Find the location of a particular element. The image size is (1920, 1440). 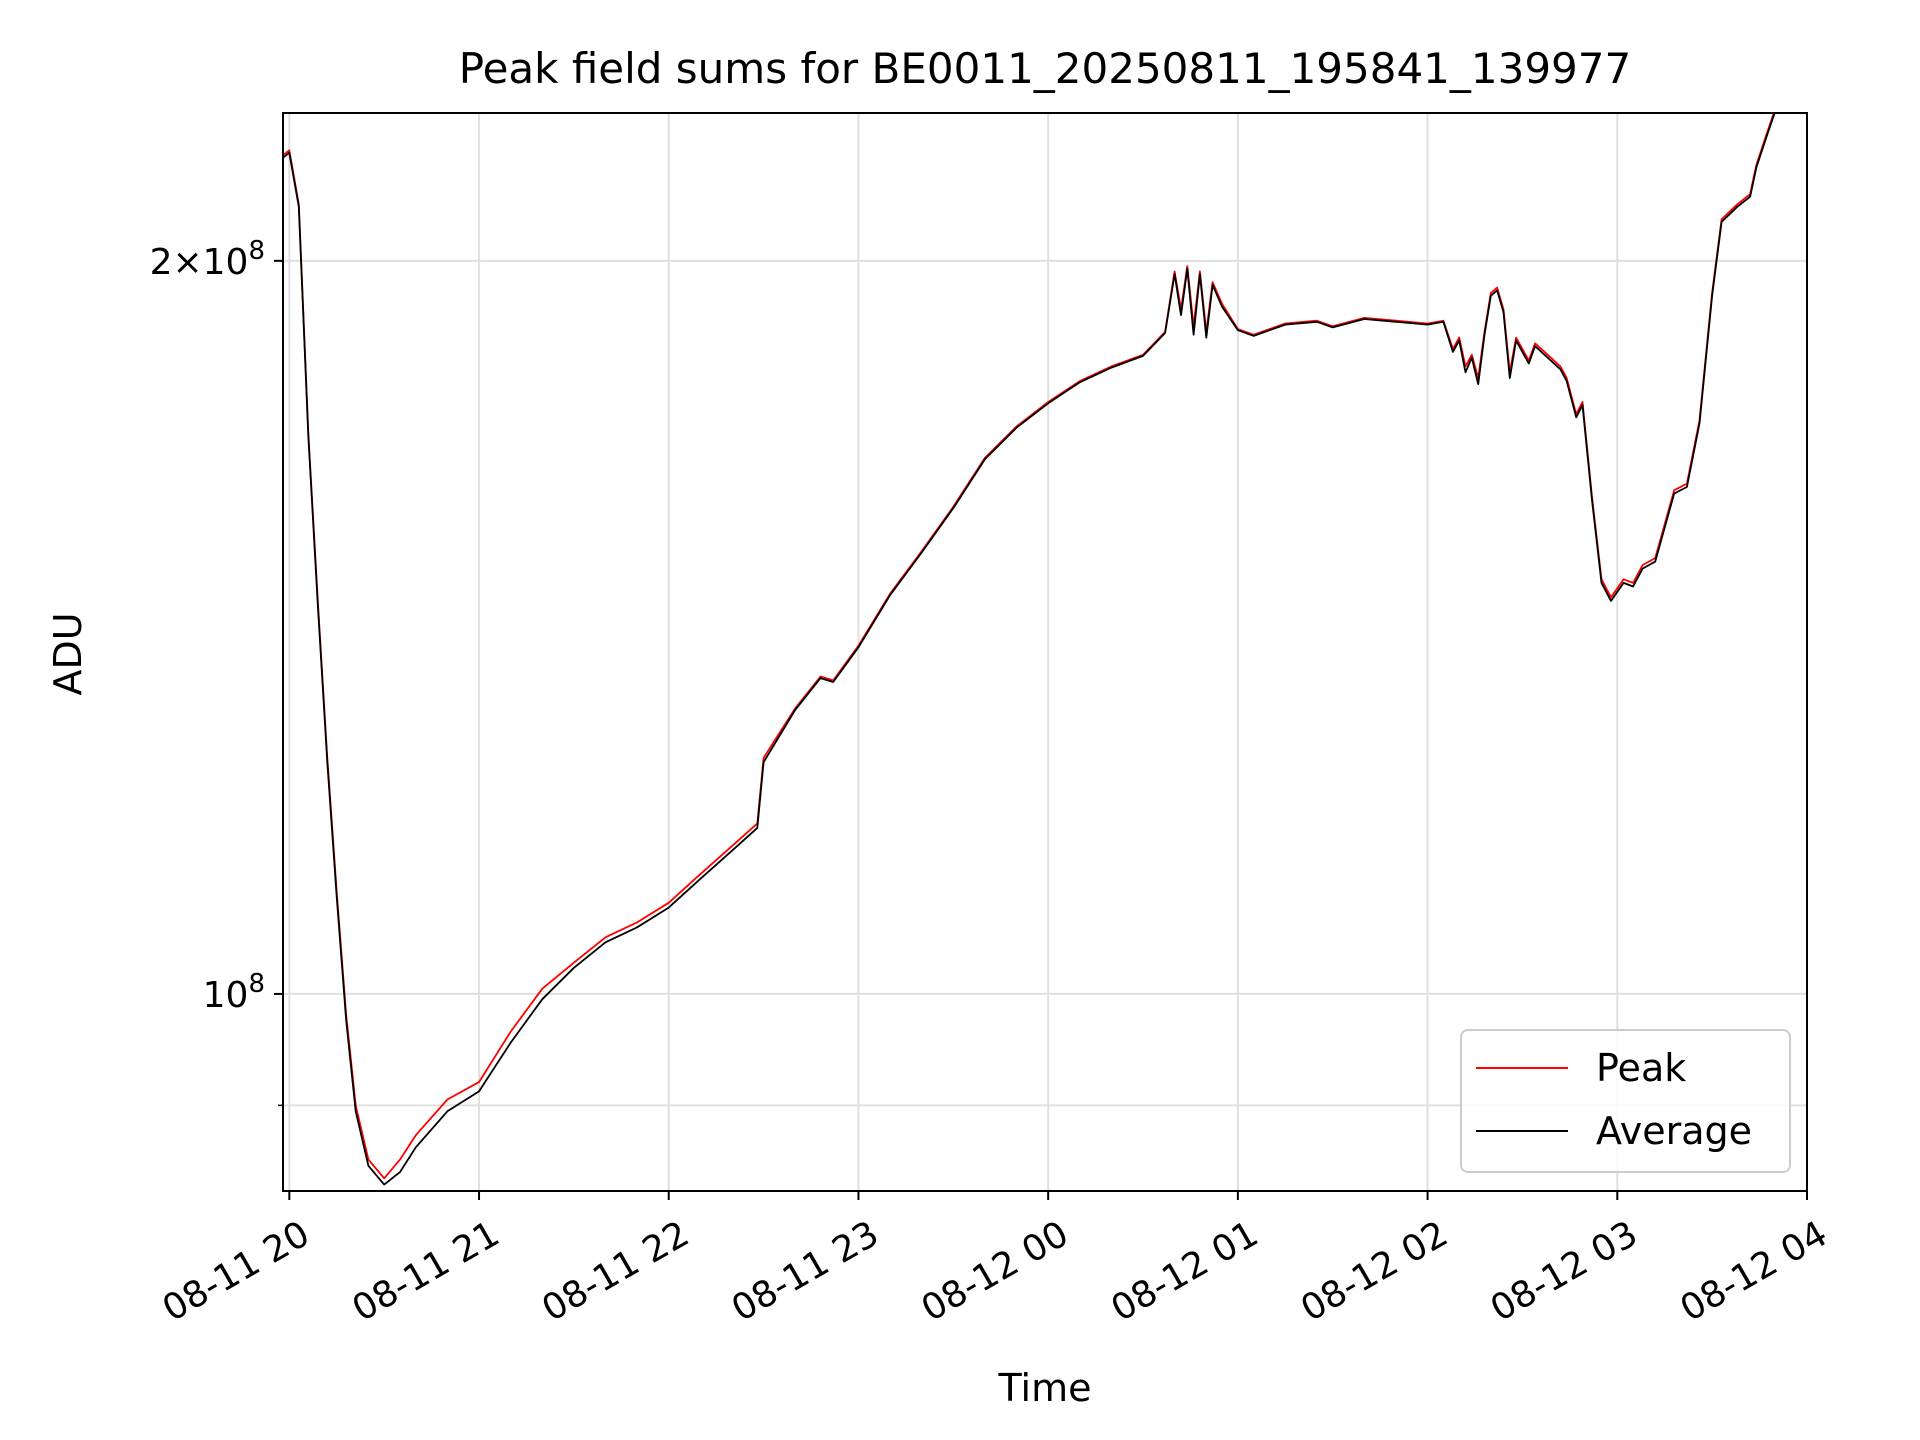

legend-item-peak: Peak is located at coordinates (1581, 1068).